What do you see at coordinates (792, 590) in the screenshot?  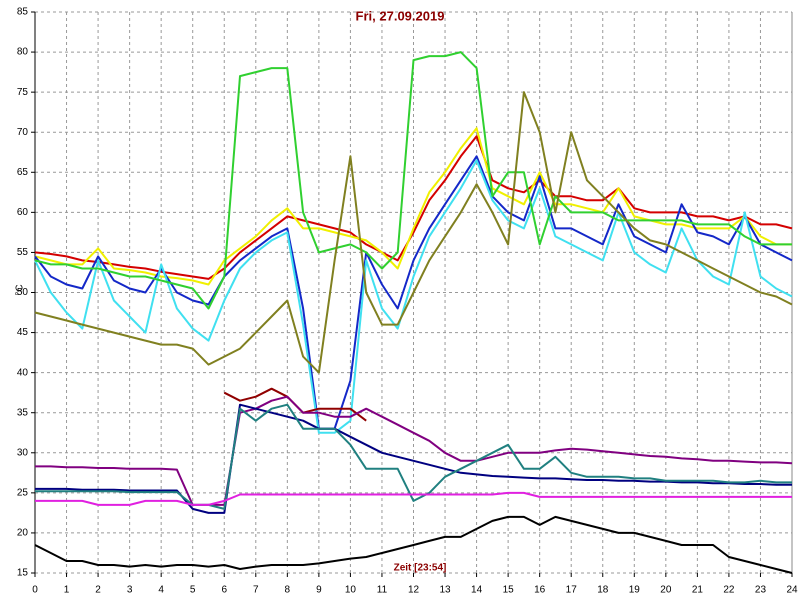 I see `x-tick-label: 24` at bounding box center [792, 590].